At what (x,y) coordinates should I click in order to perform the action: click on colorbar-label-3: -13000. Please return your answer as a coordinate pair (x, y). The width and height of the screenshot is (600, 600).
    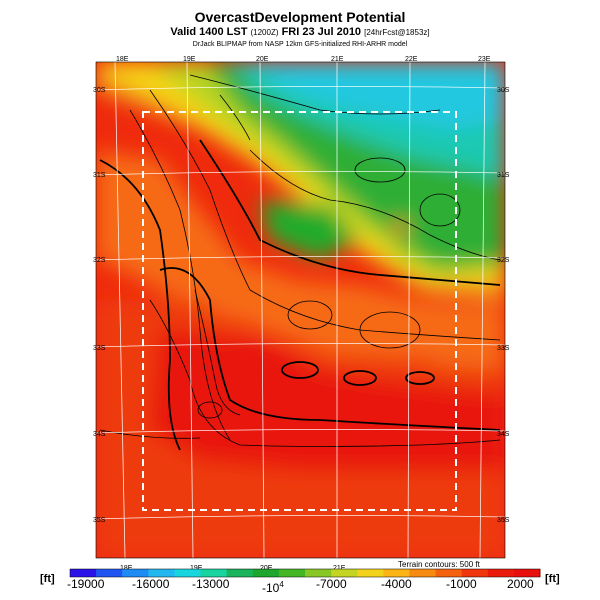
    Looking at the image, I should click on (211, 584).